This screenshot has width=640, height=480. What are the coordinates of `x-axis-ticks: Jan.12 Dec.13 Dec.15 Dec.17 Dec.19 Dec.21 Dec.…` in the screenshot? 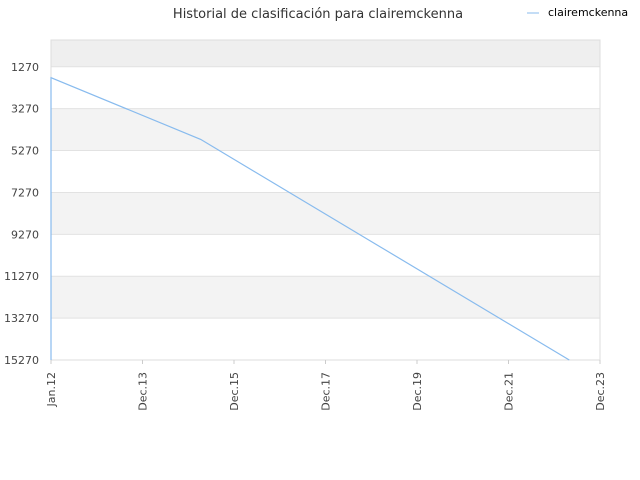 It's located at (326, 385).